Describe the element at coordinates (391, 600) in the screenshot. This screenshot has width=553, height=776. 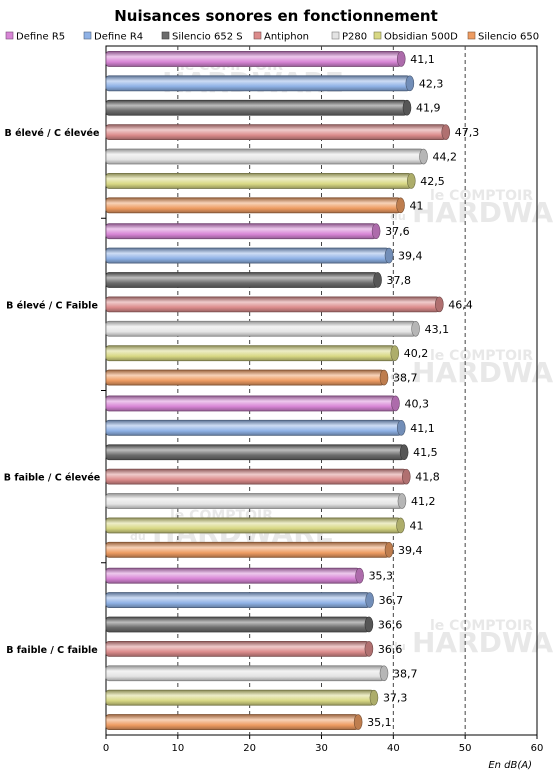
I see `data-label: 36,7` at that location.